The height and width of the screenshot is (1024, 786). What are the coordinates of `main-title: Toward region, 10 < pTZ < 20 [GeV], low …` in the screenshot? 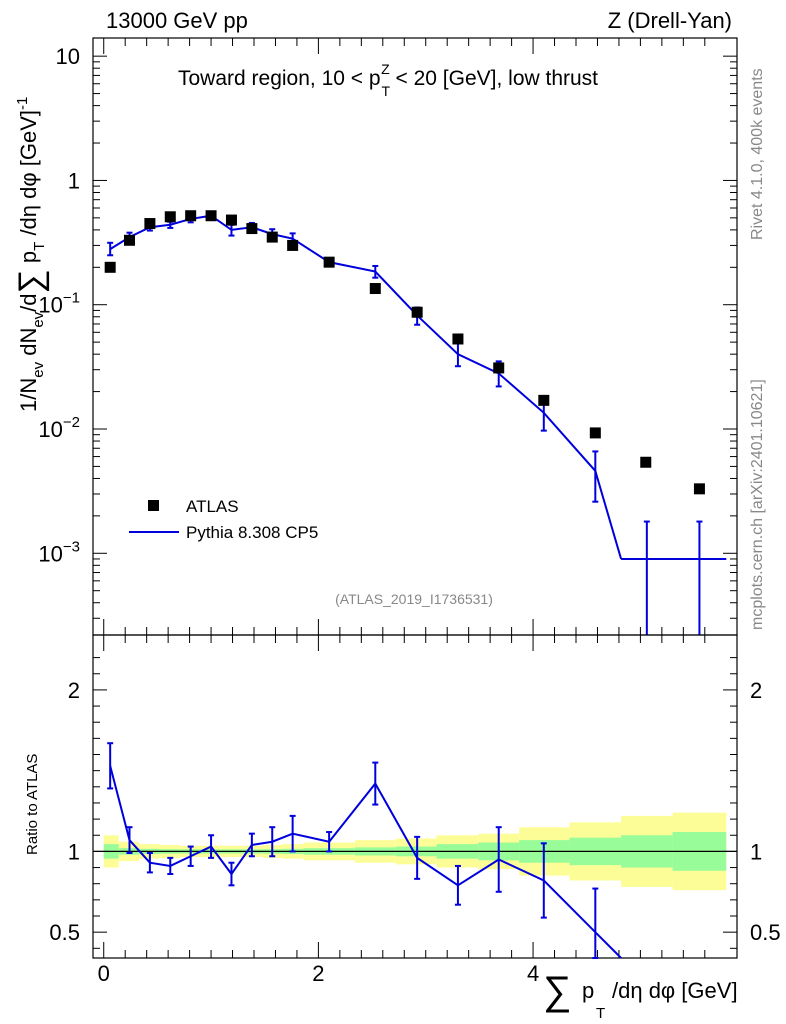 It's located at (388, 80).